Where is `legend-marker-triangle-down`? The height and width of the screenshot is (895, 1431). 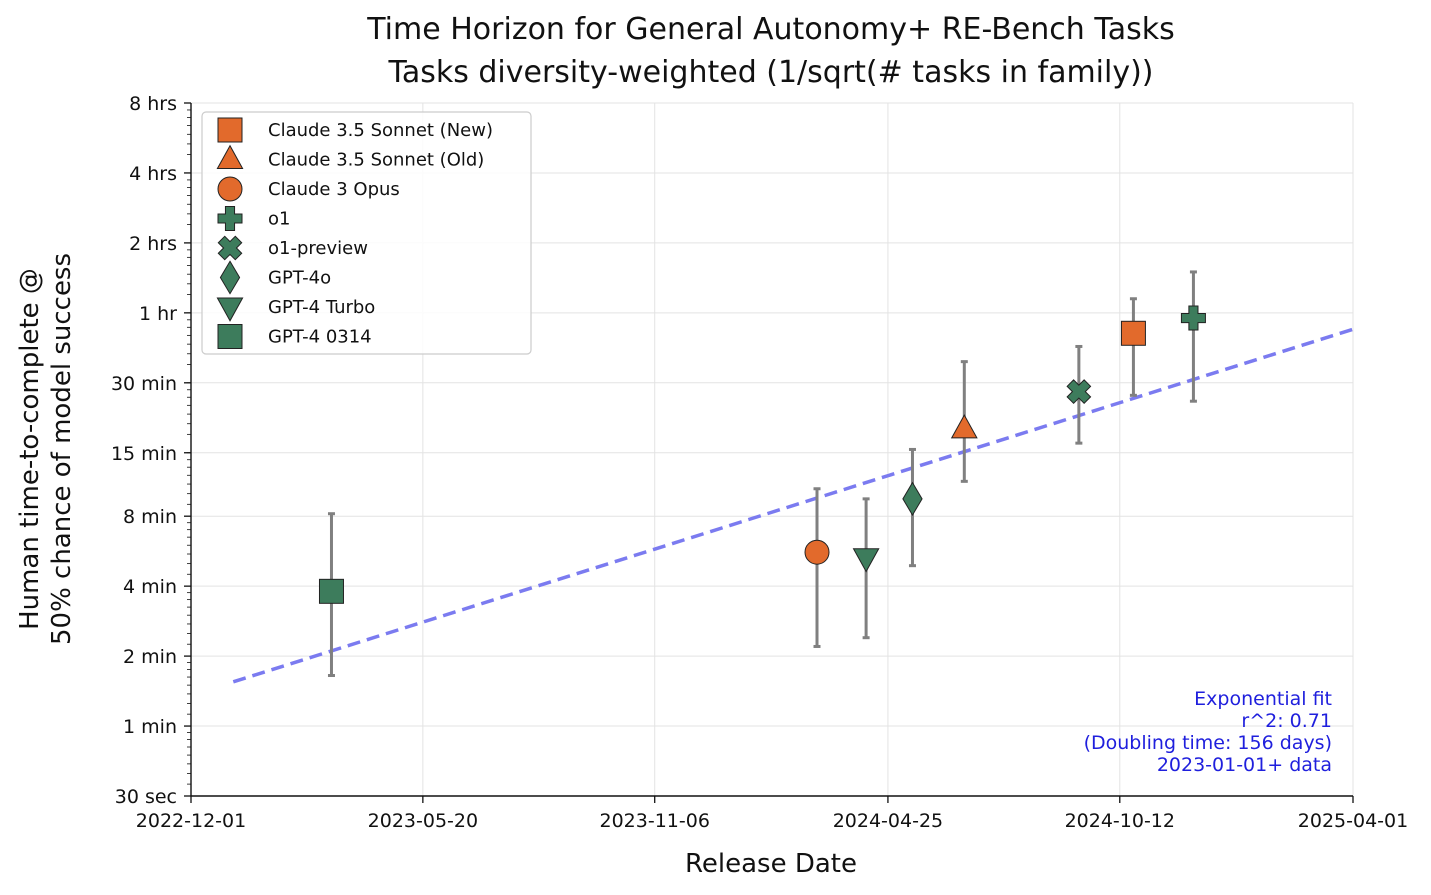 legend-marker-triangle-down is located at coordinates (230, 309).